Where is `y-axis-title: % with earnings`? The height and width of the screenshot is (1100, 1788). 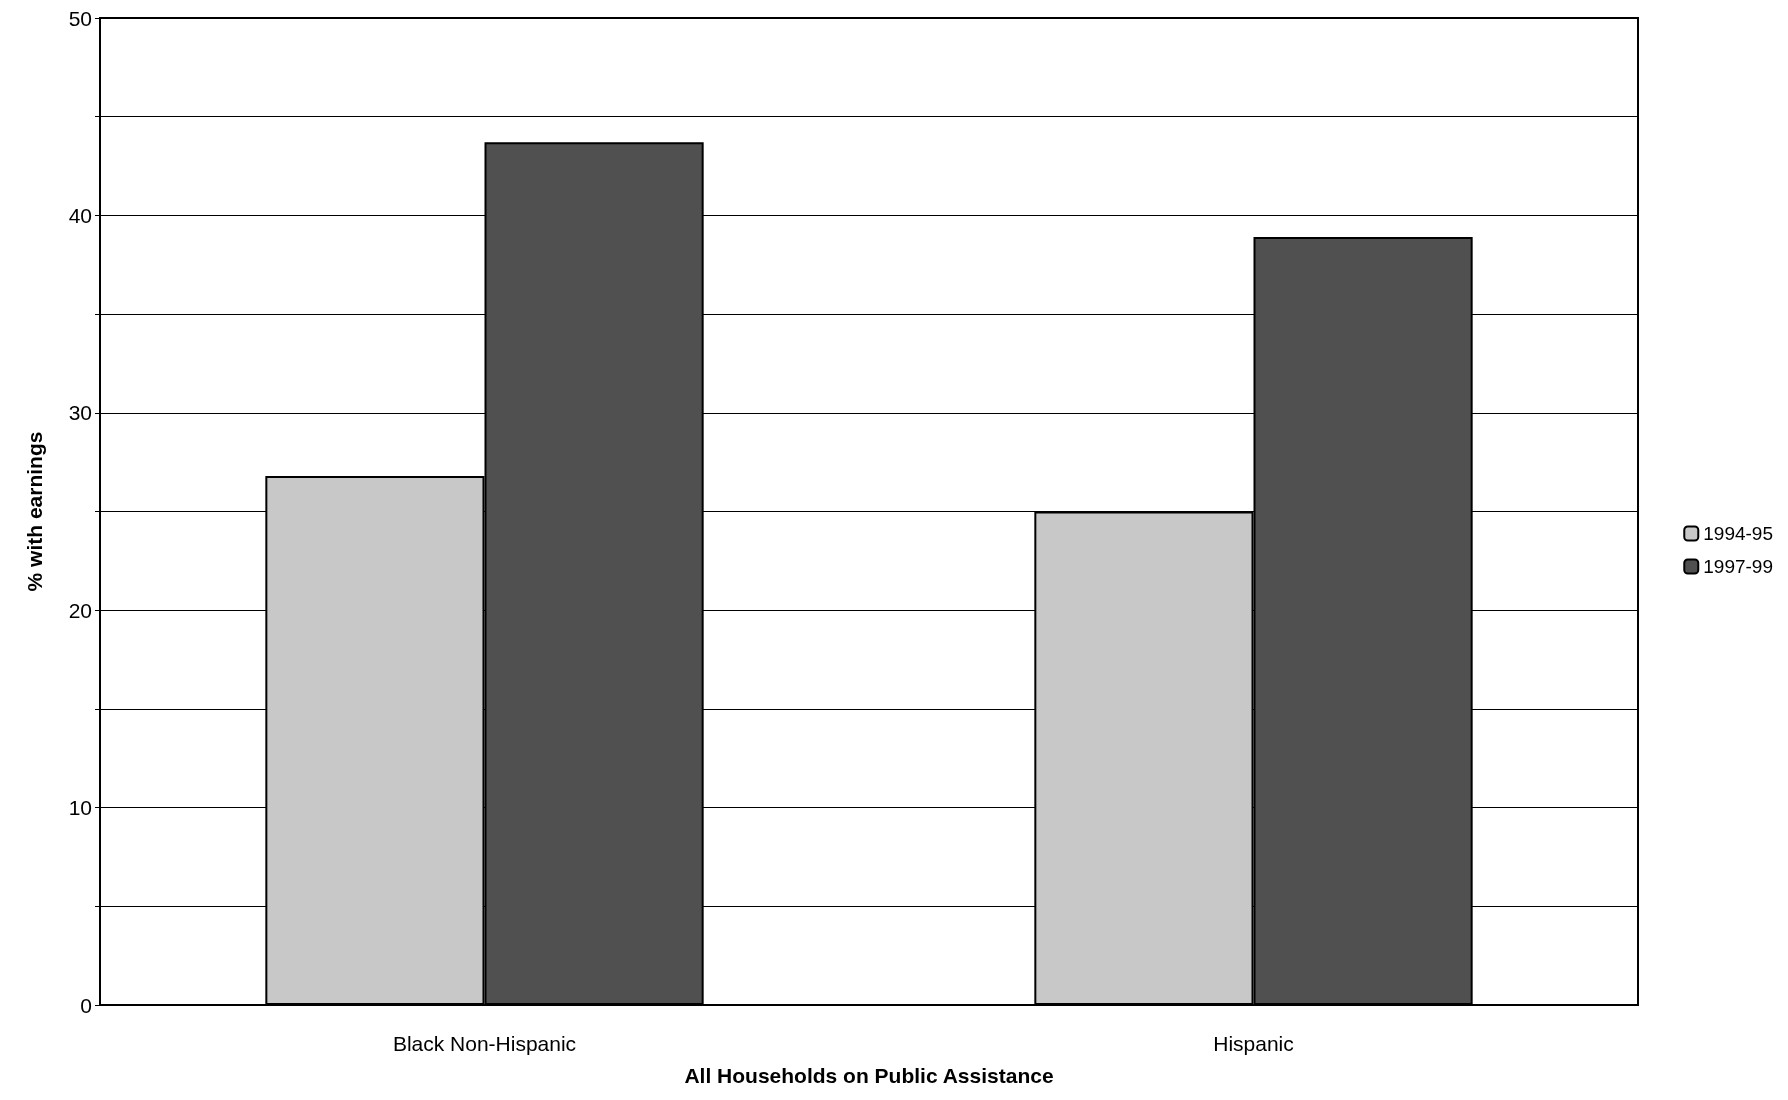
y-axis-title: % with earnings is located at coordinates (34, 511).